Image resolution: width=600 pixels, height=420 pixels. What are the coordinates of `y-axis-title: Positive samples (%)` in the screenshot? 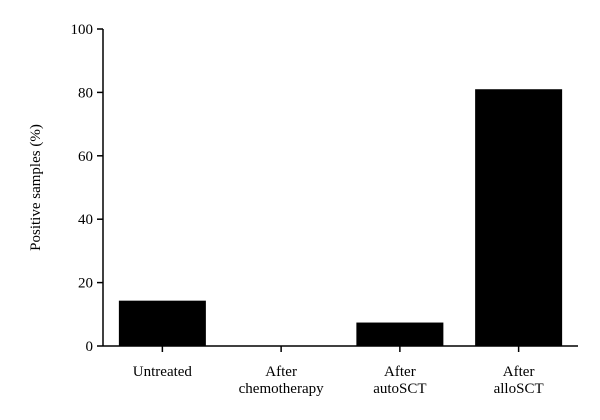 It's located at (36, 187).